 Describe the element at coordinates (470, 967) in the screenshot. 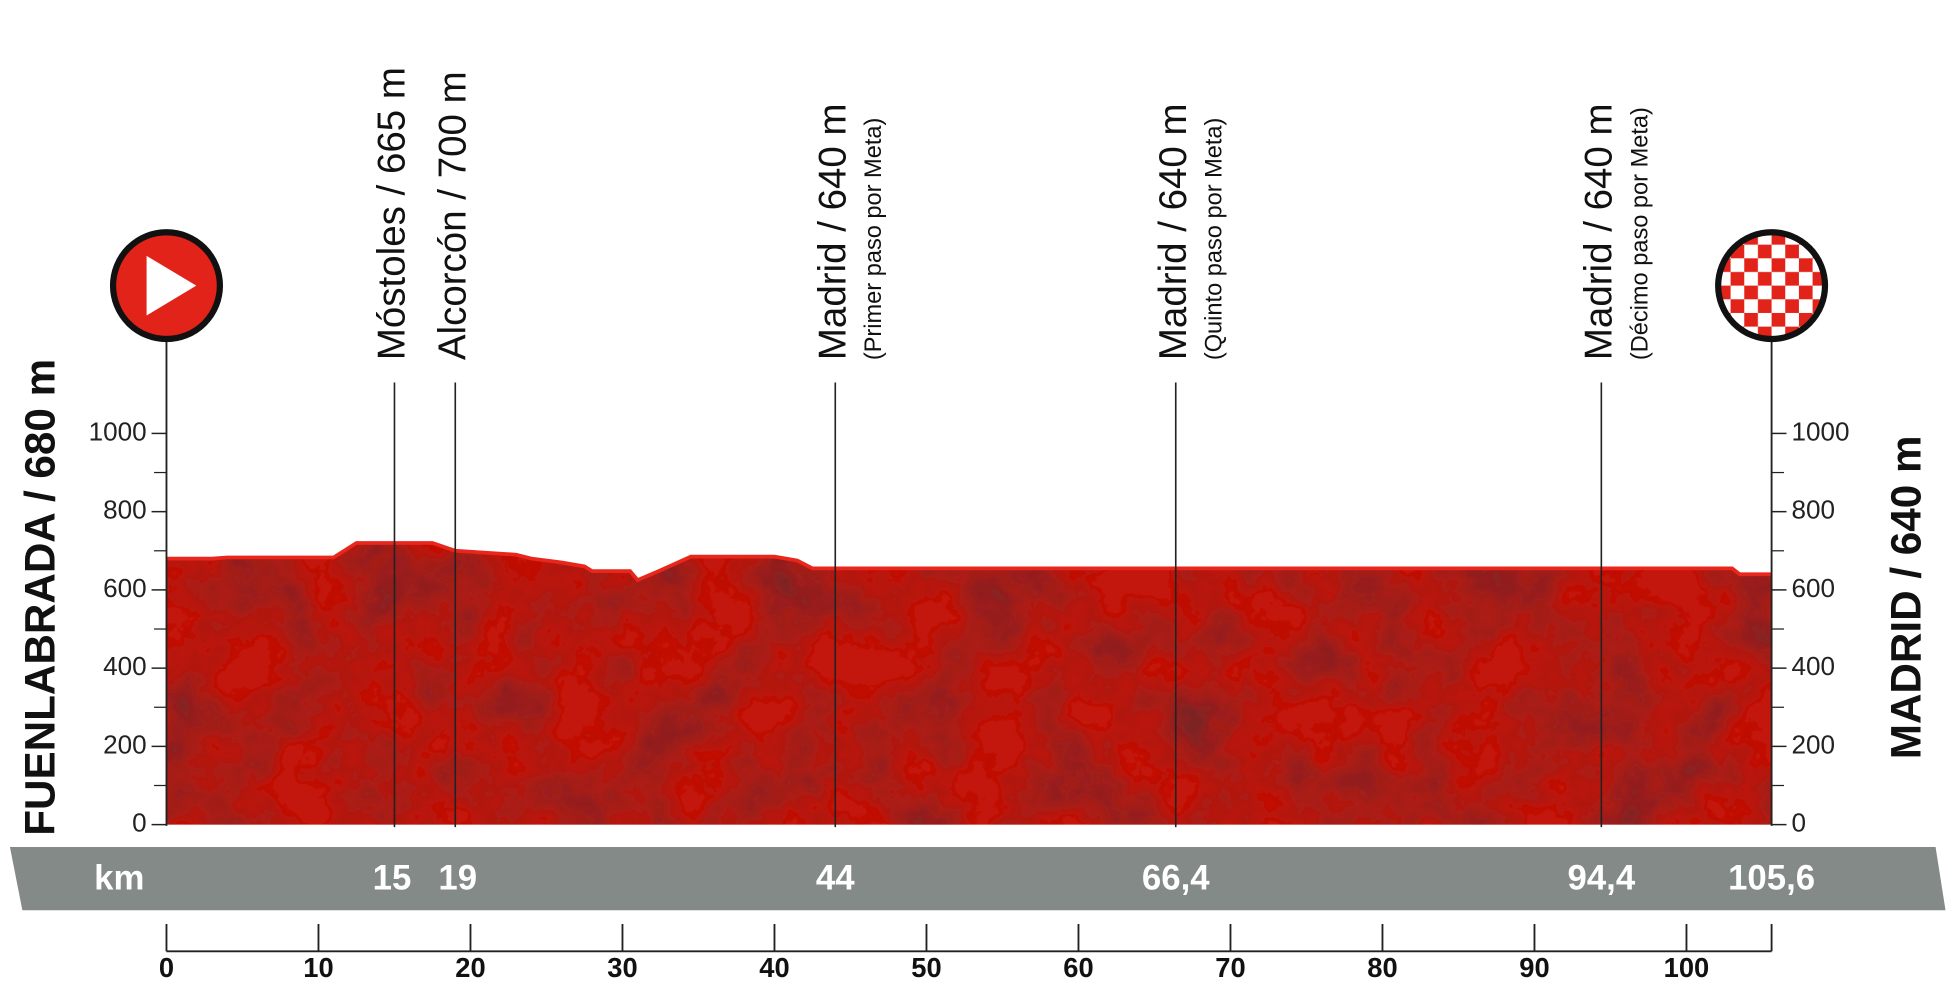

I see `x-tick-label: 20` at that location.